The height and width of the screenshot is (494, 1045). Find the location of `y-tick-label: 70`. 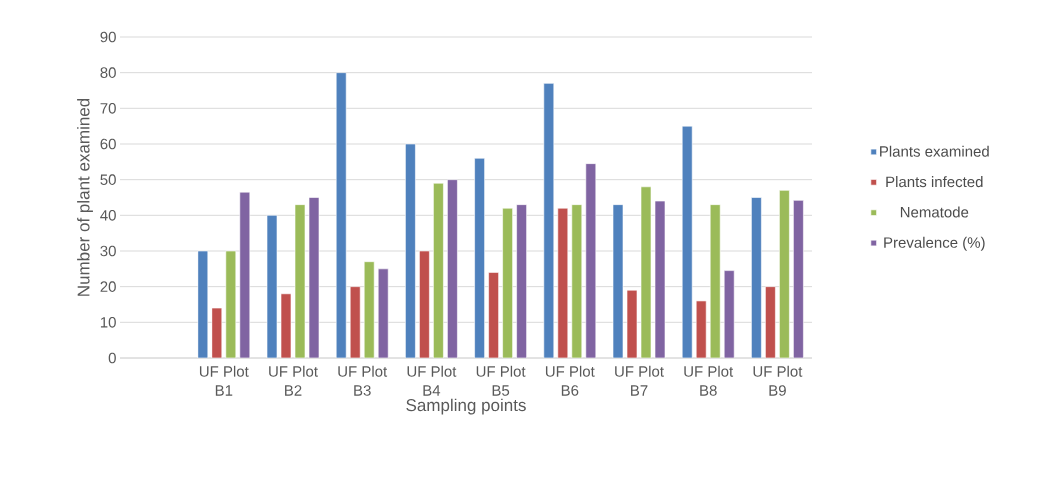

y-tick-label: 70 is located at coordinates (108, 108).